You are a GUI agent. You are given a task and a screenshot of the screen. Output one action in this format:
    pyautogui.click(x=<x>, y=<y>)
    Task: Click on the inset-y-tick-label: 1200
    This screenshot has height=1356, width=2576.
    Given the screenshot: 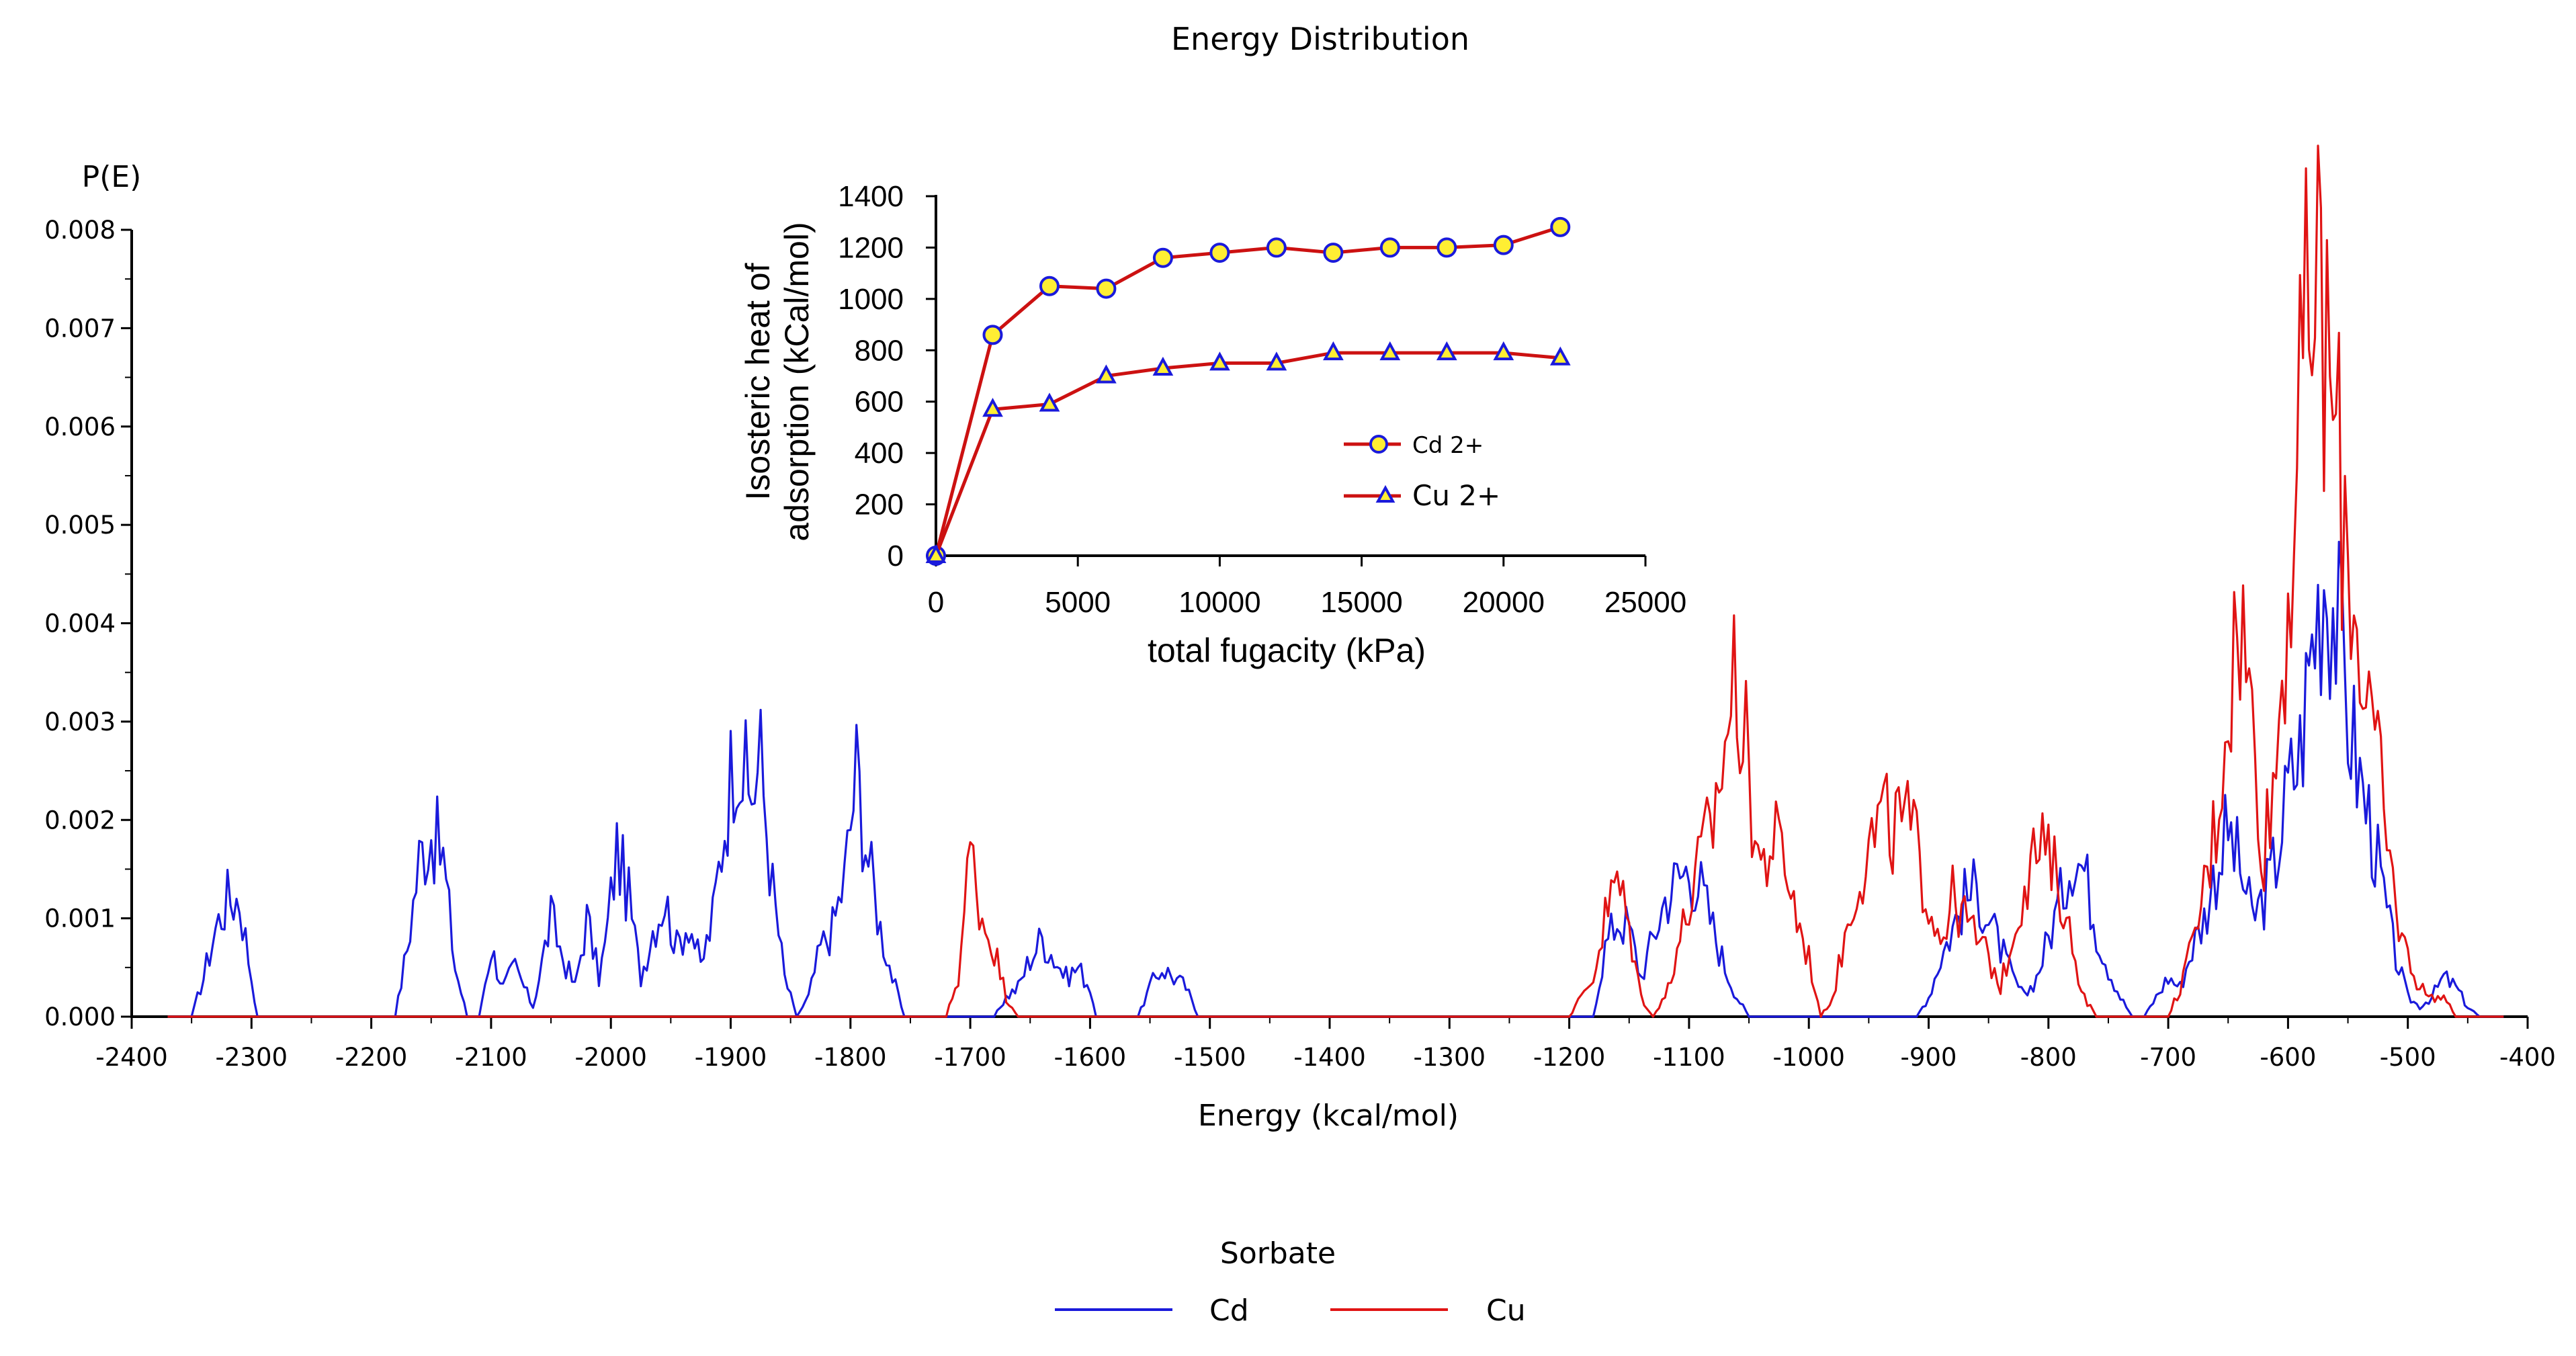 What is the action you would take?
    pyautogui.click(x=871, y=247)
    